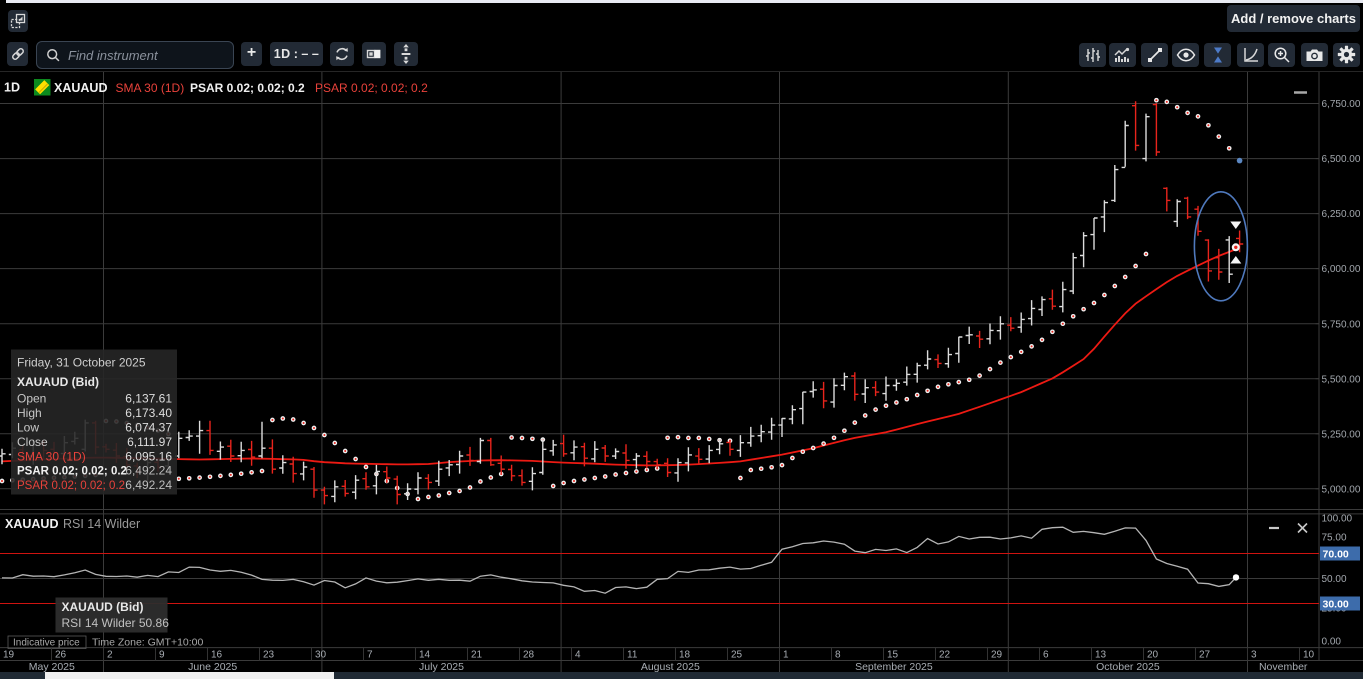 This screenshot has width=1363, height=679. Describe the element at coordinates (997, 655) in the screenshot. I see `svg-text: 29` at that location.